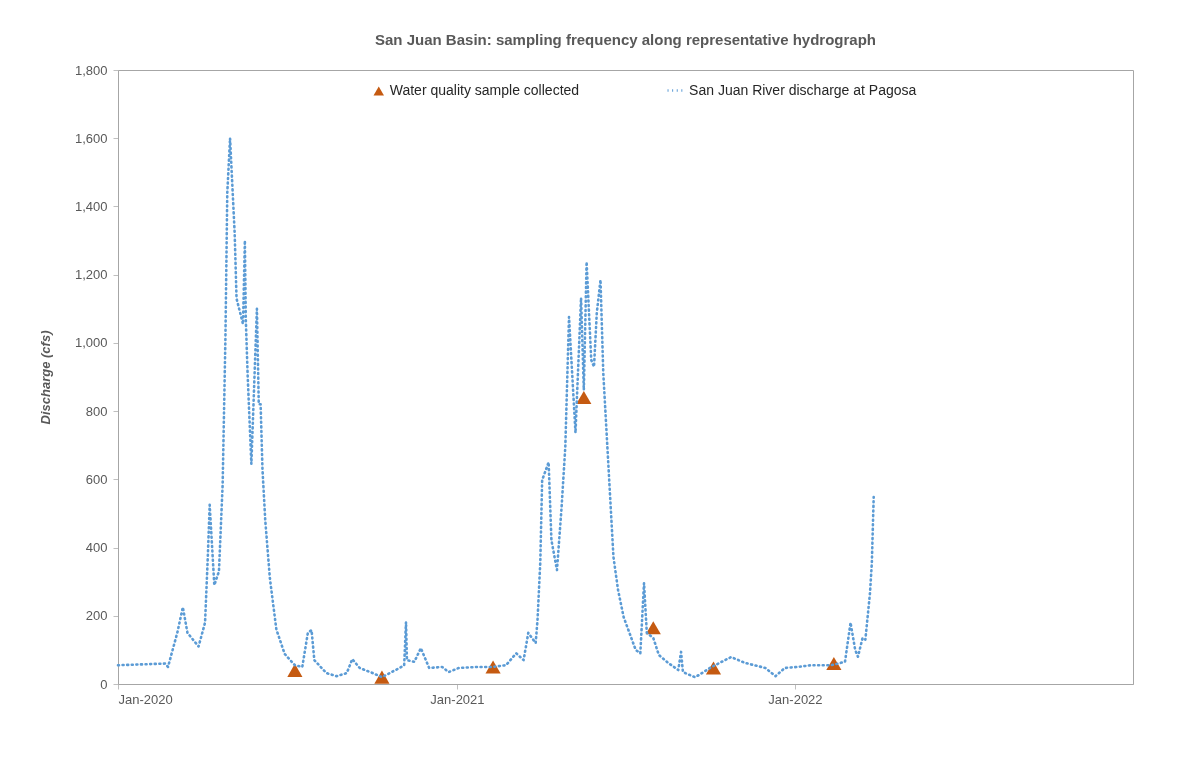 This screenshot has width=1188, height=769. What do you see at coordinates (145, 699) in the screenshot?
I see `x-tick-label: Jan-2020` at bounding box center [145, 699].